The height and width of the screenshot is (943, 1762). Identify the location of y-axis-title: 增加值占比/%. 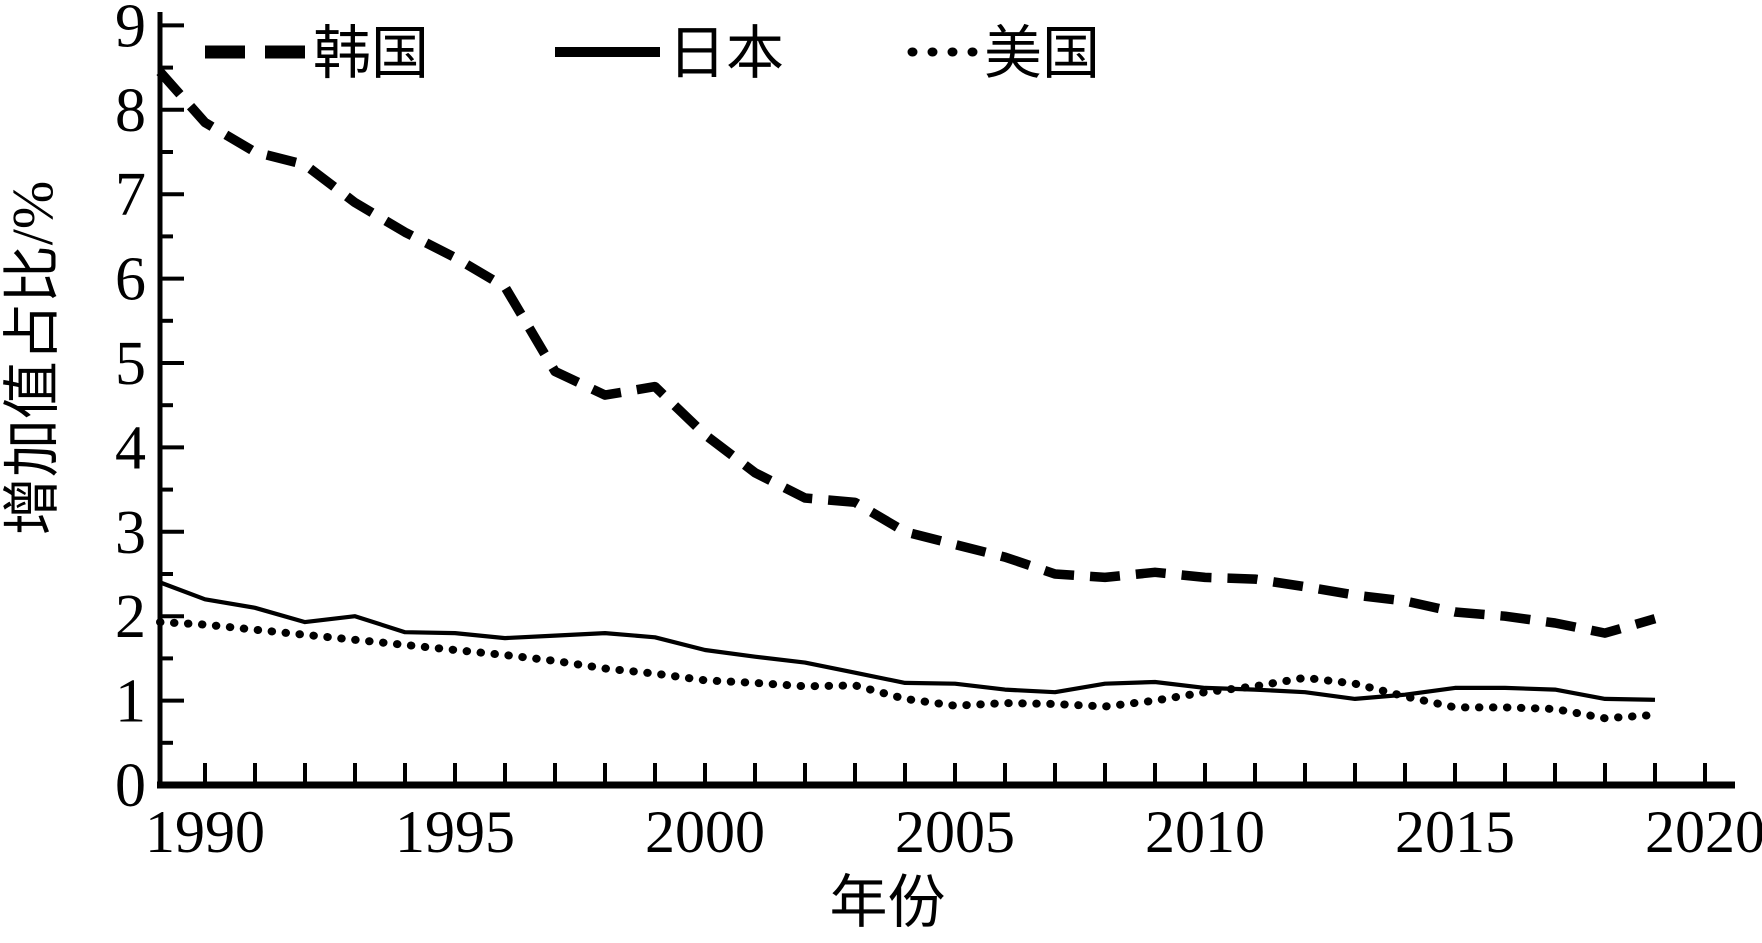
(32, 358).